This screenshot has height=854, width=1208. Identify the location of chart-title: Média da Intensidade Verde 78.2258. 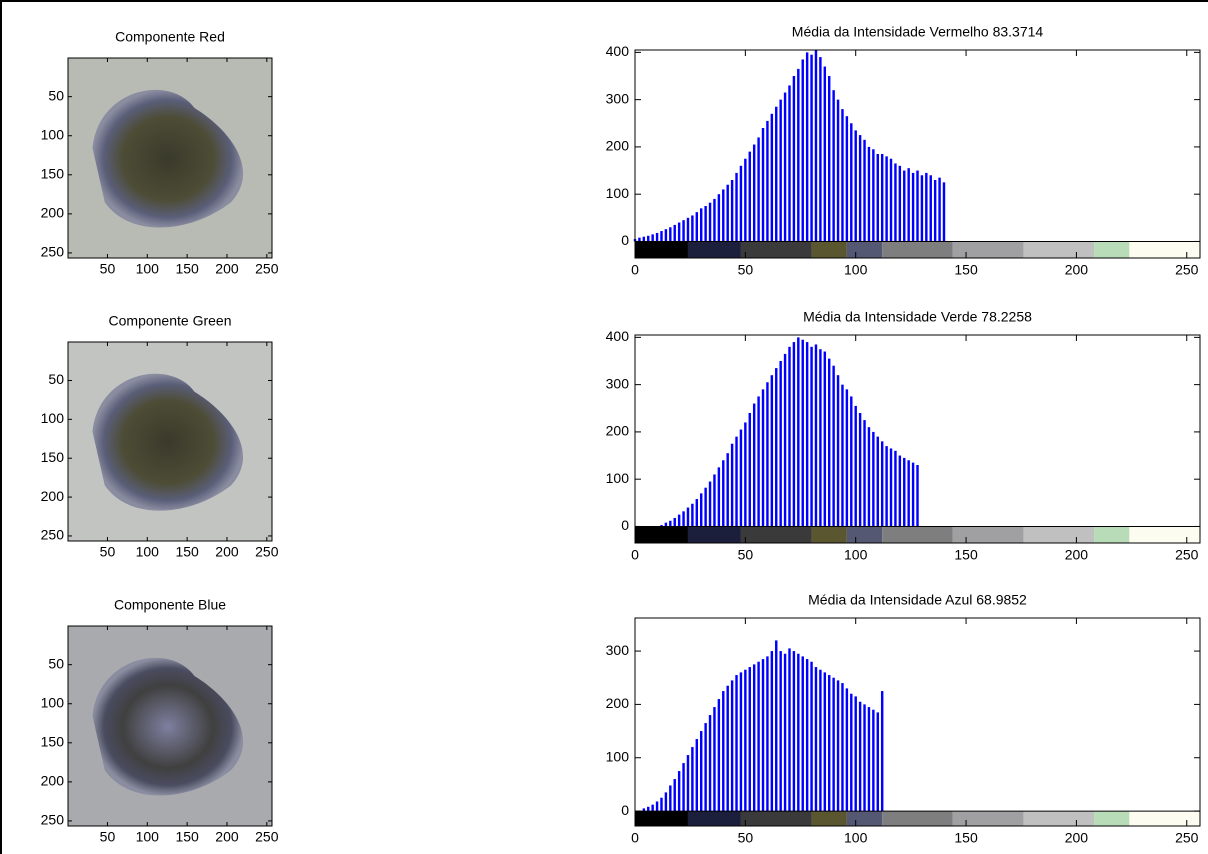
(917, 317).